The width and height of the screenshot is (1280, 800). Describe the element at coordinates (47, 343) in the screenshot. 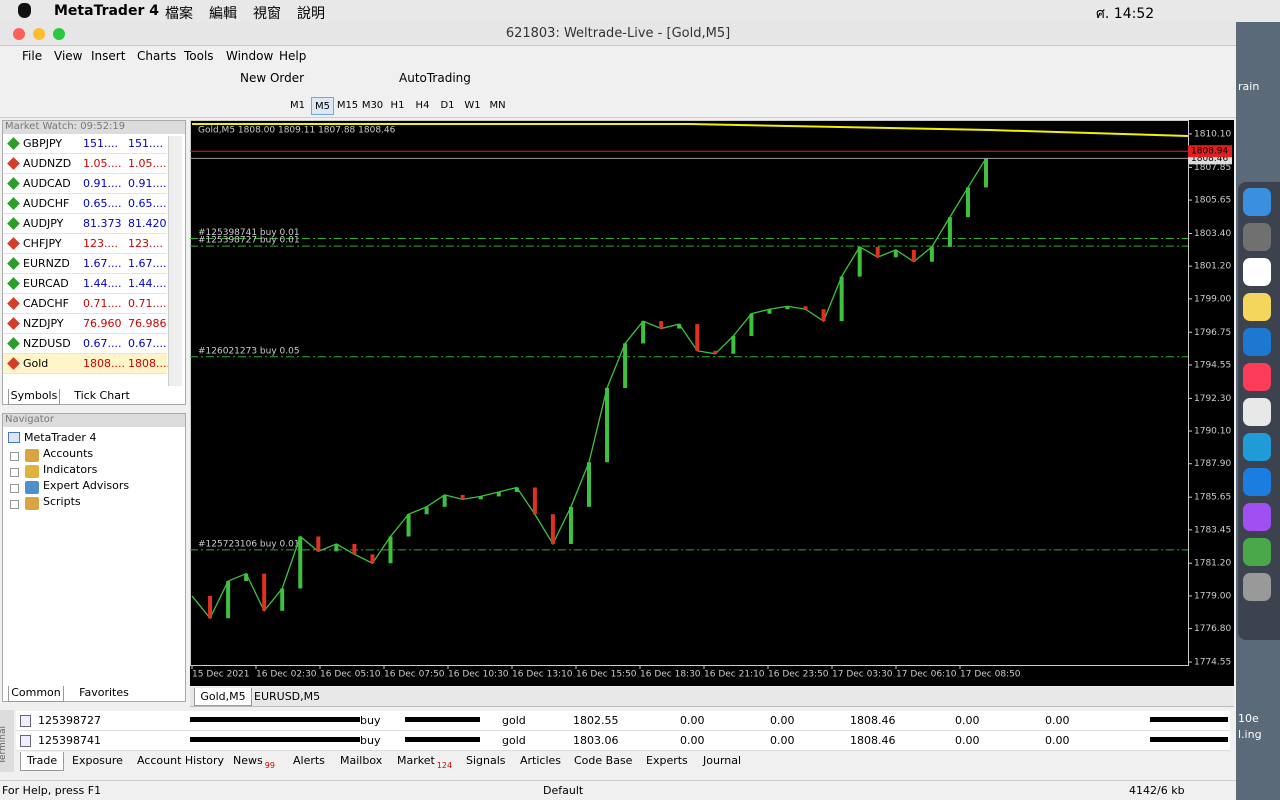

I see `symbol: NZDUSD` at that location.